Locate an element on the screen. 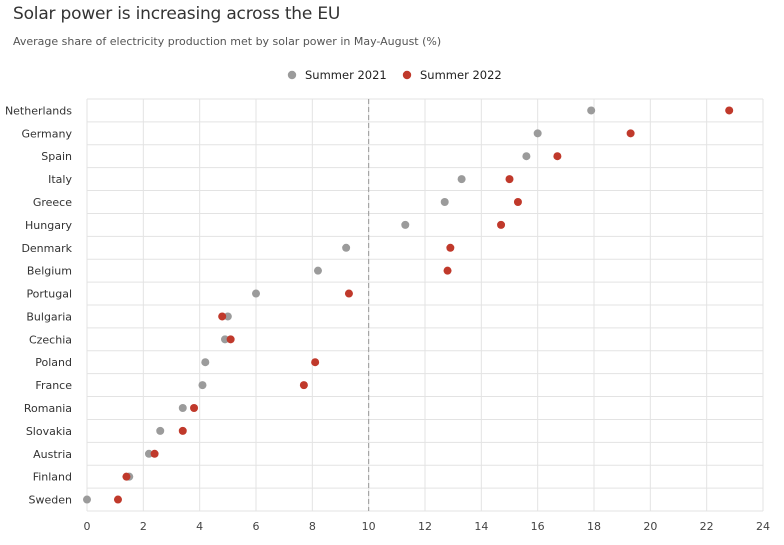 This screenshot has height=545, width=784. x-tick-label: 22 is located at coordinates (707, 526).